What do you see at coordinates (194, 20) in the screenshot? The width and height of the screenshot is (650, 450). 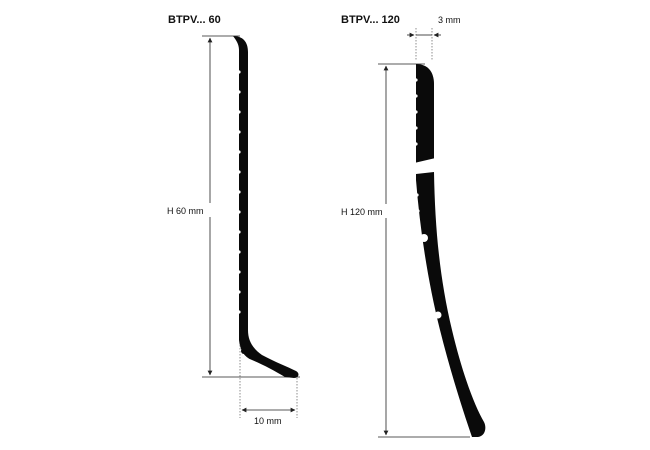 I see `profile-60-title: BTPV... 60` at bounding box center [194, 20].